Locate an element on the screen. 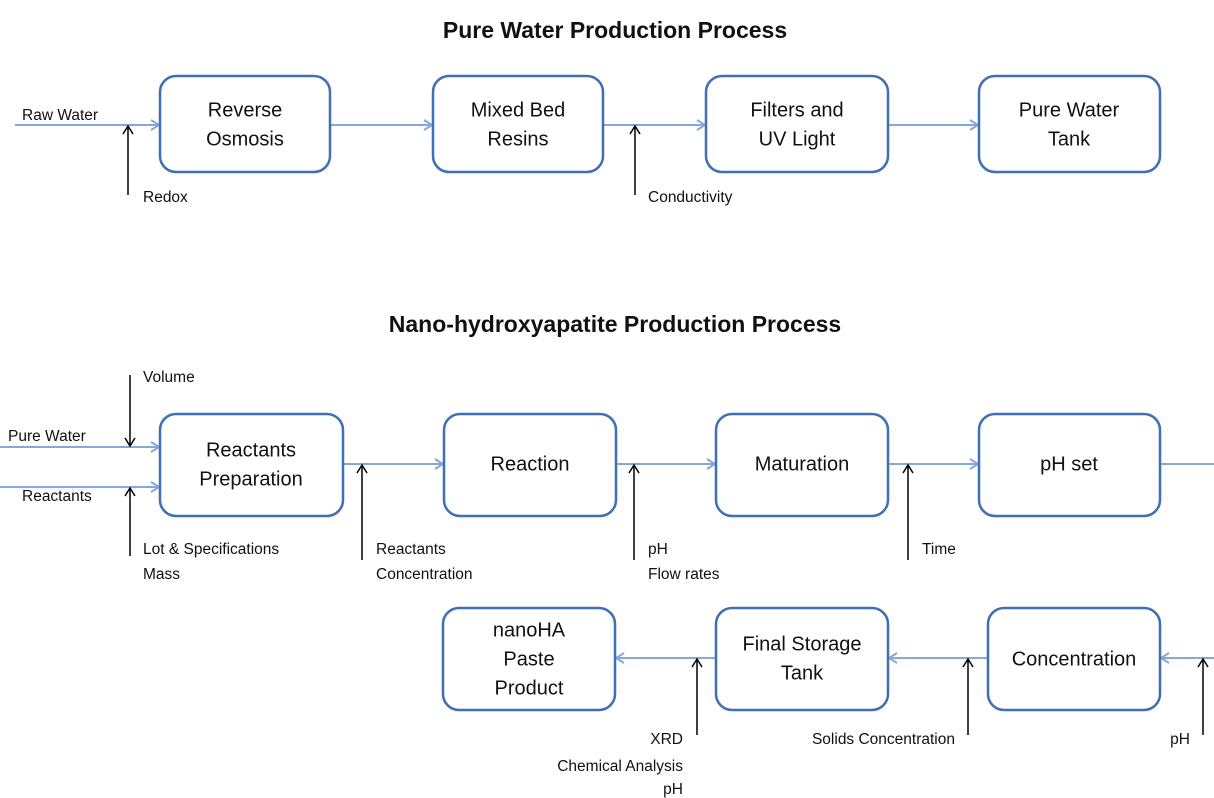  annotation: Time is located at coordinates (939, 549).